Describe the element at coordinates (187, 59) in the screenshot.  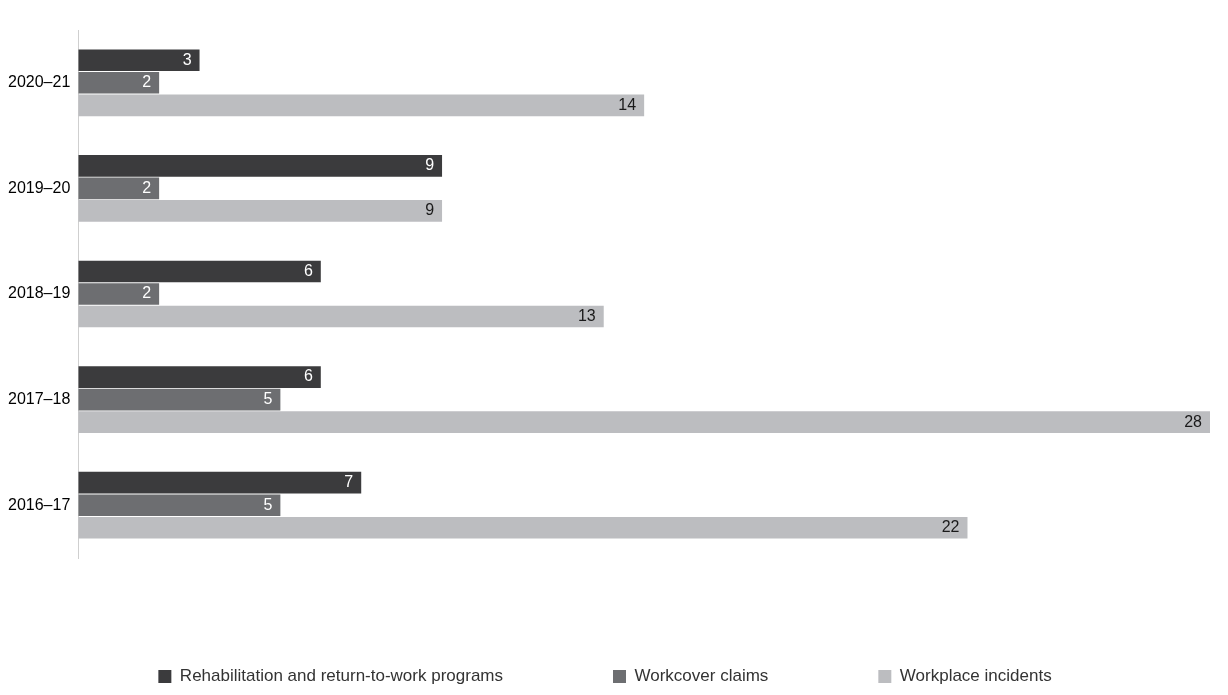
I see `data-label: 3` at that location.